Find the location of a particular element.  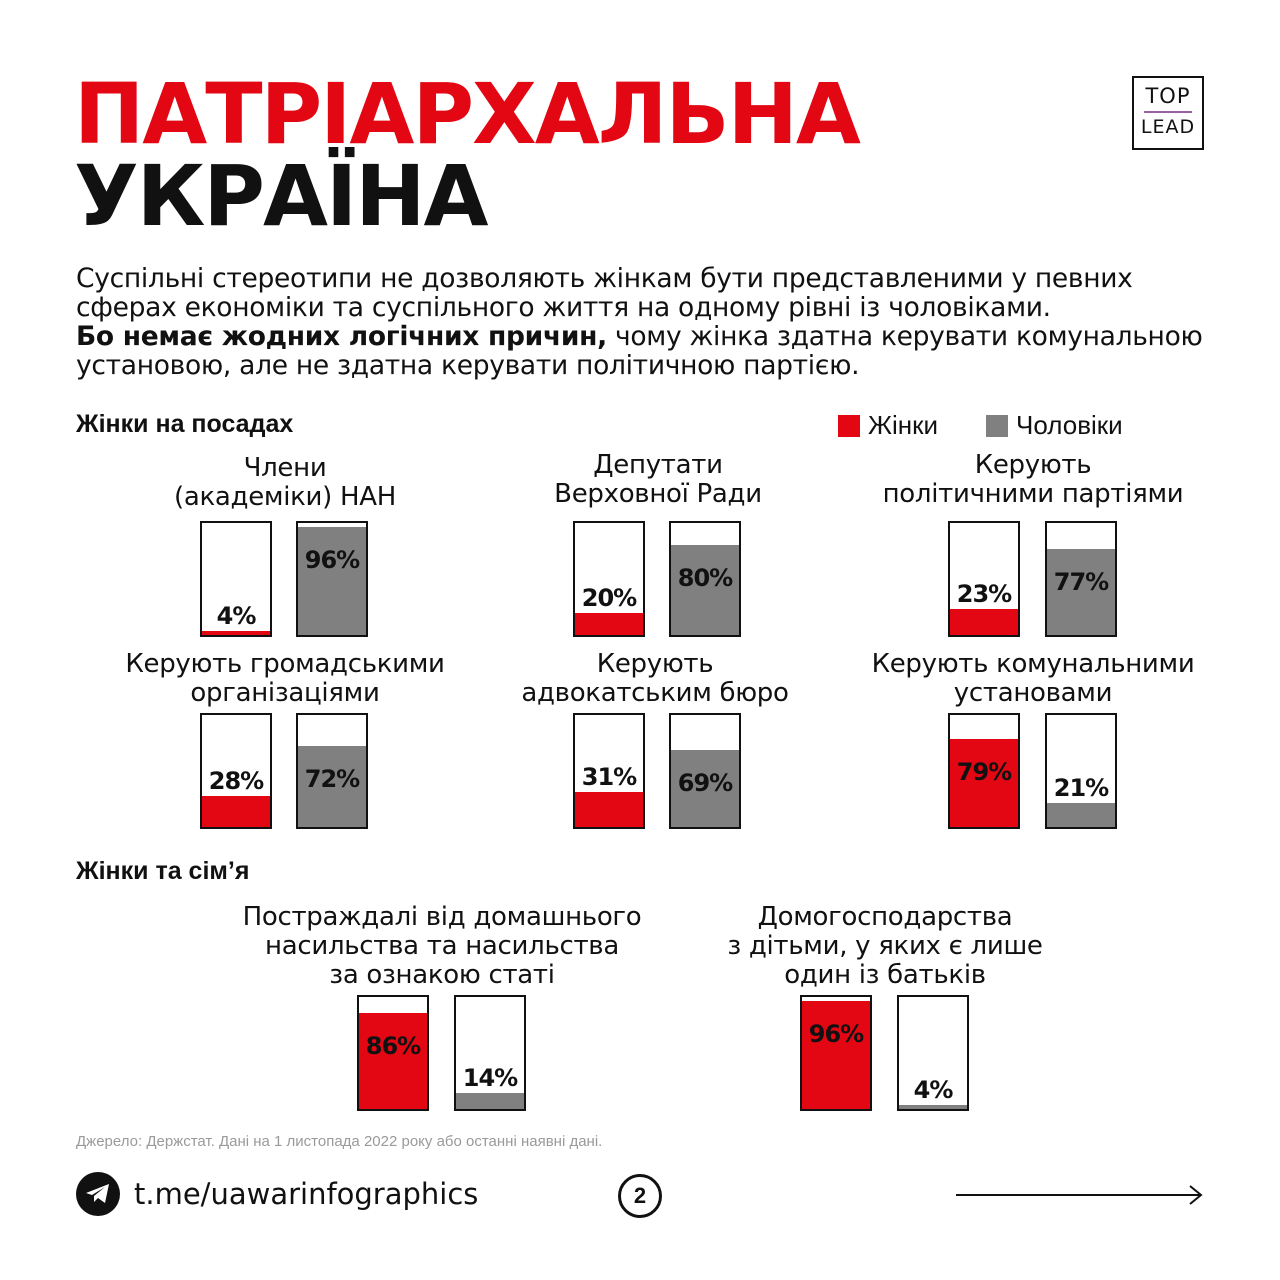

bar-value-label: 20% is located at coordinates (609, 598).